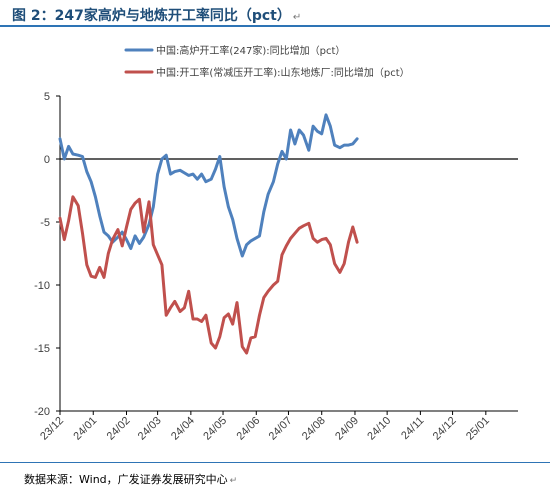 Image resolution: width=550 pixels, height=493 pixels. Describe the element at coordinates (250, 50) in the screenshot. I see `legend-label-1: 中国:高炉开工率(247家):同比增加（pct）` at that location.